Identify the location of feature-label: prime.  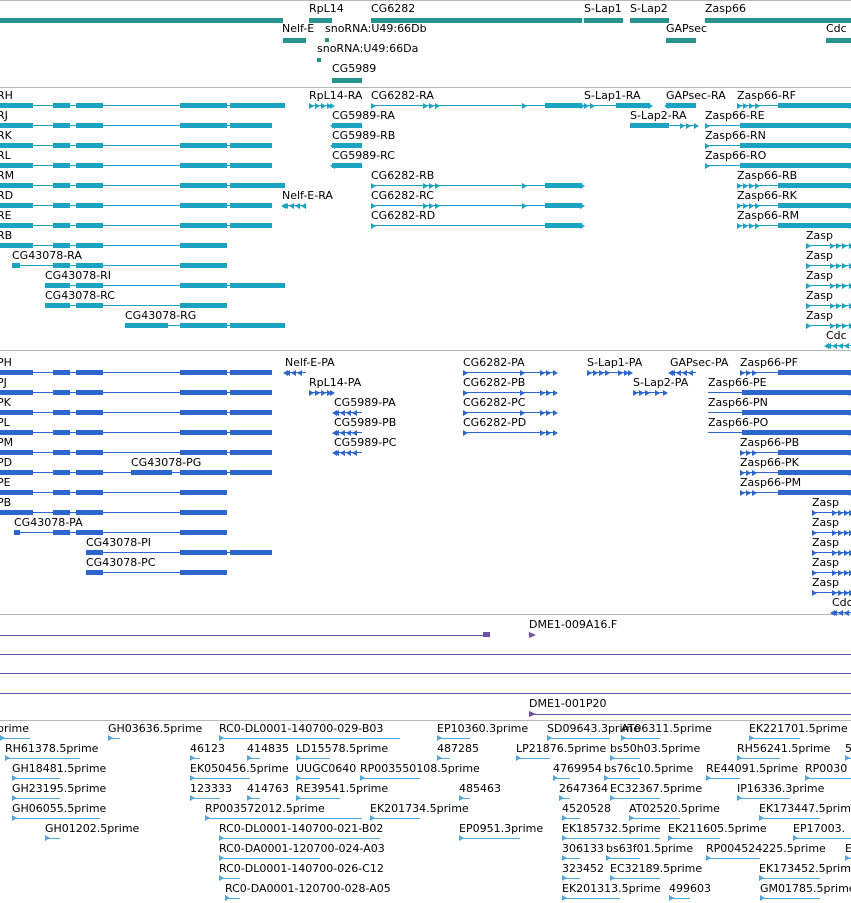
(15, 728).